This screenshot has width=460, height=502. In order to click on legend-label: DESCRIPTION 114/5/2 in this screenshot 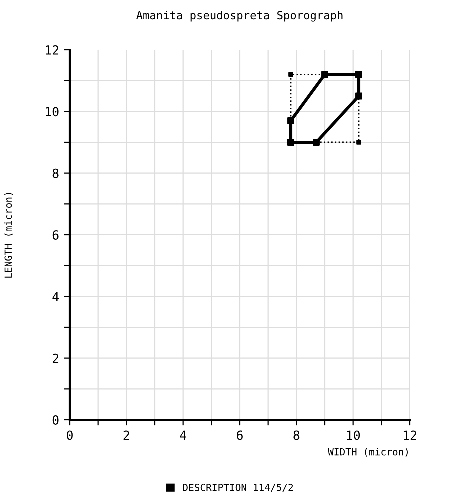, I will do `click(238, 488)`.